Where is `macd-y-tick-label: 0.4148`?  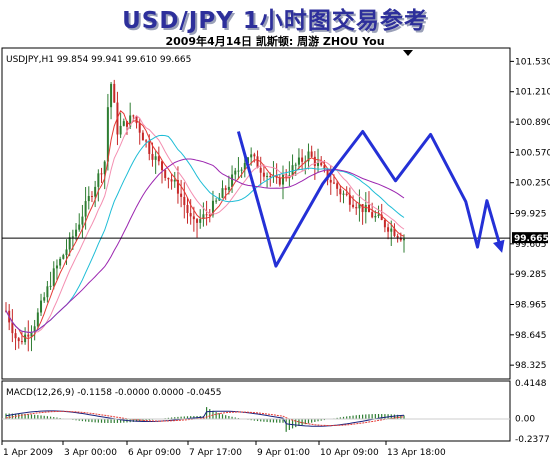
macd-y-tick-label: 0.4148 is located at coordinates (531, 384).